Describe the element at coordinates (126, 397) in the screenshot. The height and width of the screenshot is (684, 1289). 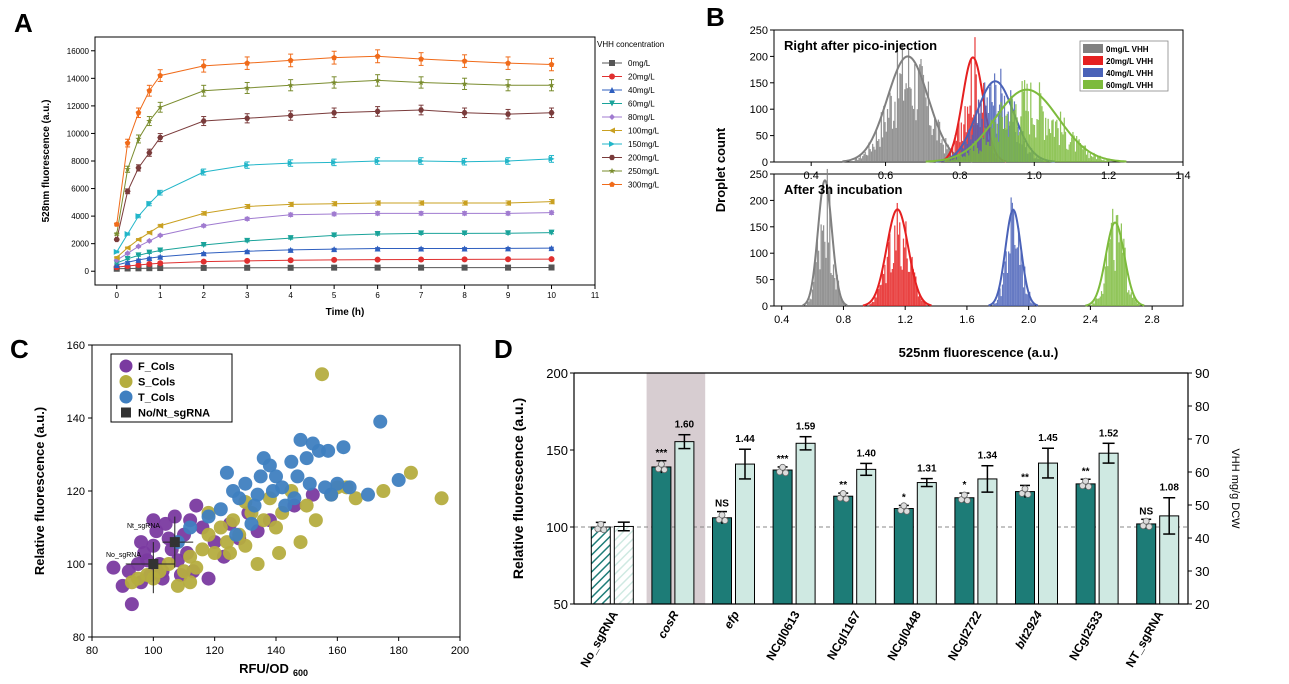
I see `legend-marker` at that location.